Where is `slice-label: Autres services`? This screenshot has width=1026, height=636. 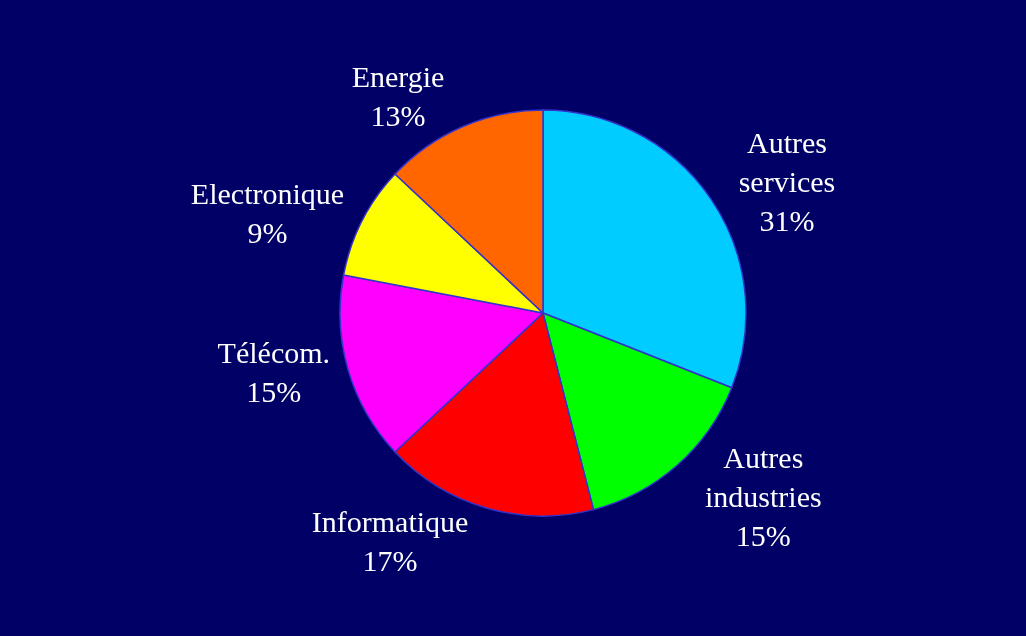
slice-label: Autres services is located at coordinates (787, 161).